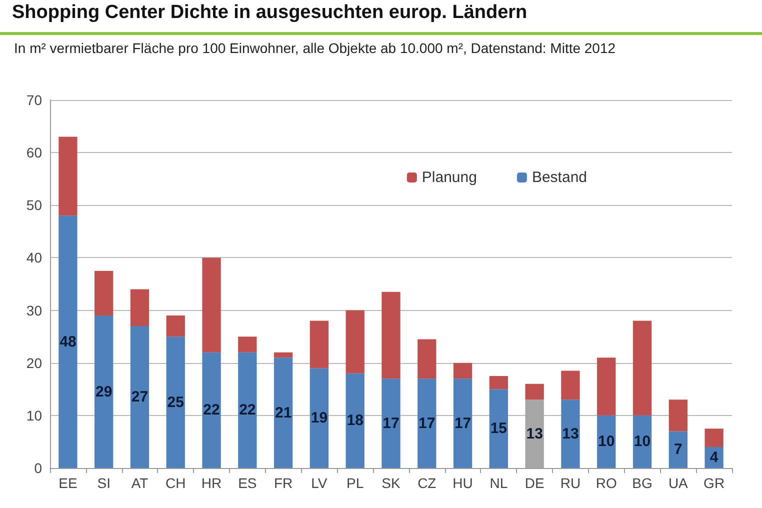  I want to click on x-tick-label: HR, so click(211, 483).